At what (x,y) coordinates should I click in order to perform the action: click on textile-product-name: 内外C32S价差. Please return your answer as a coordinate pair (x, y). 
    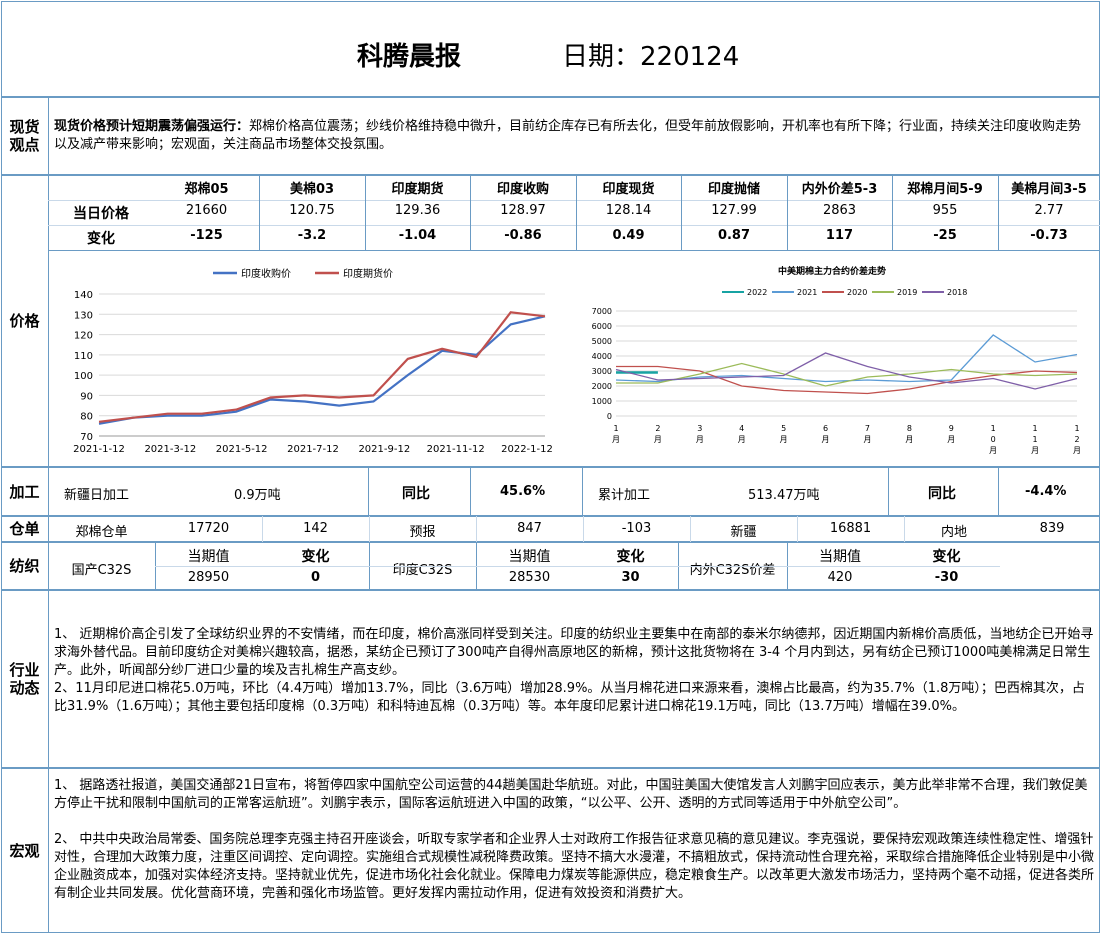
    Looking at the image, I should click on (732, 570).